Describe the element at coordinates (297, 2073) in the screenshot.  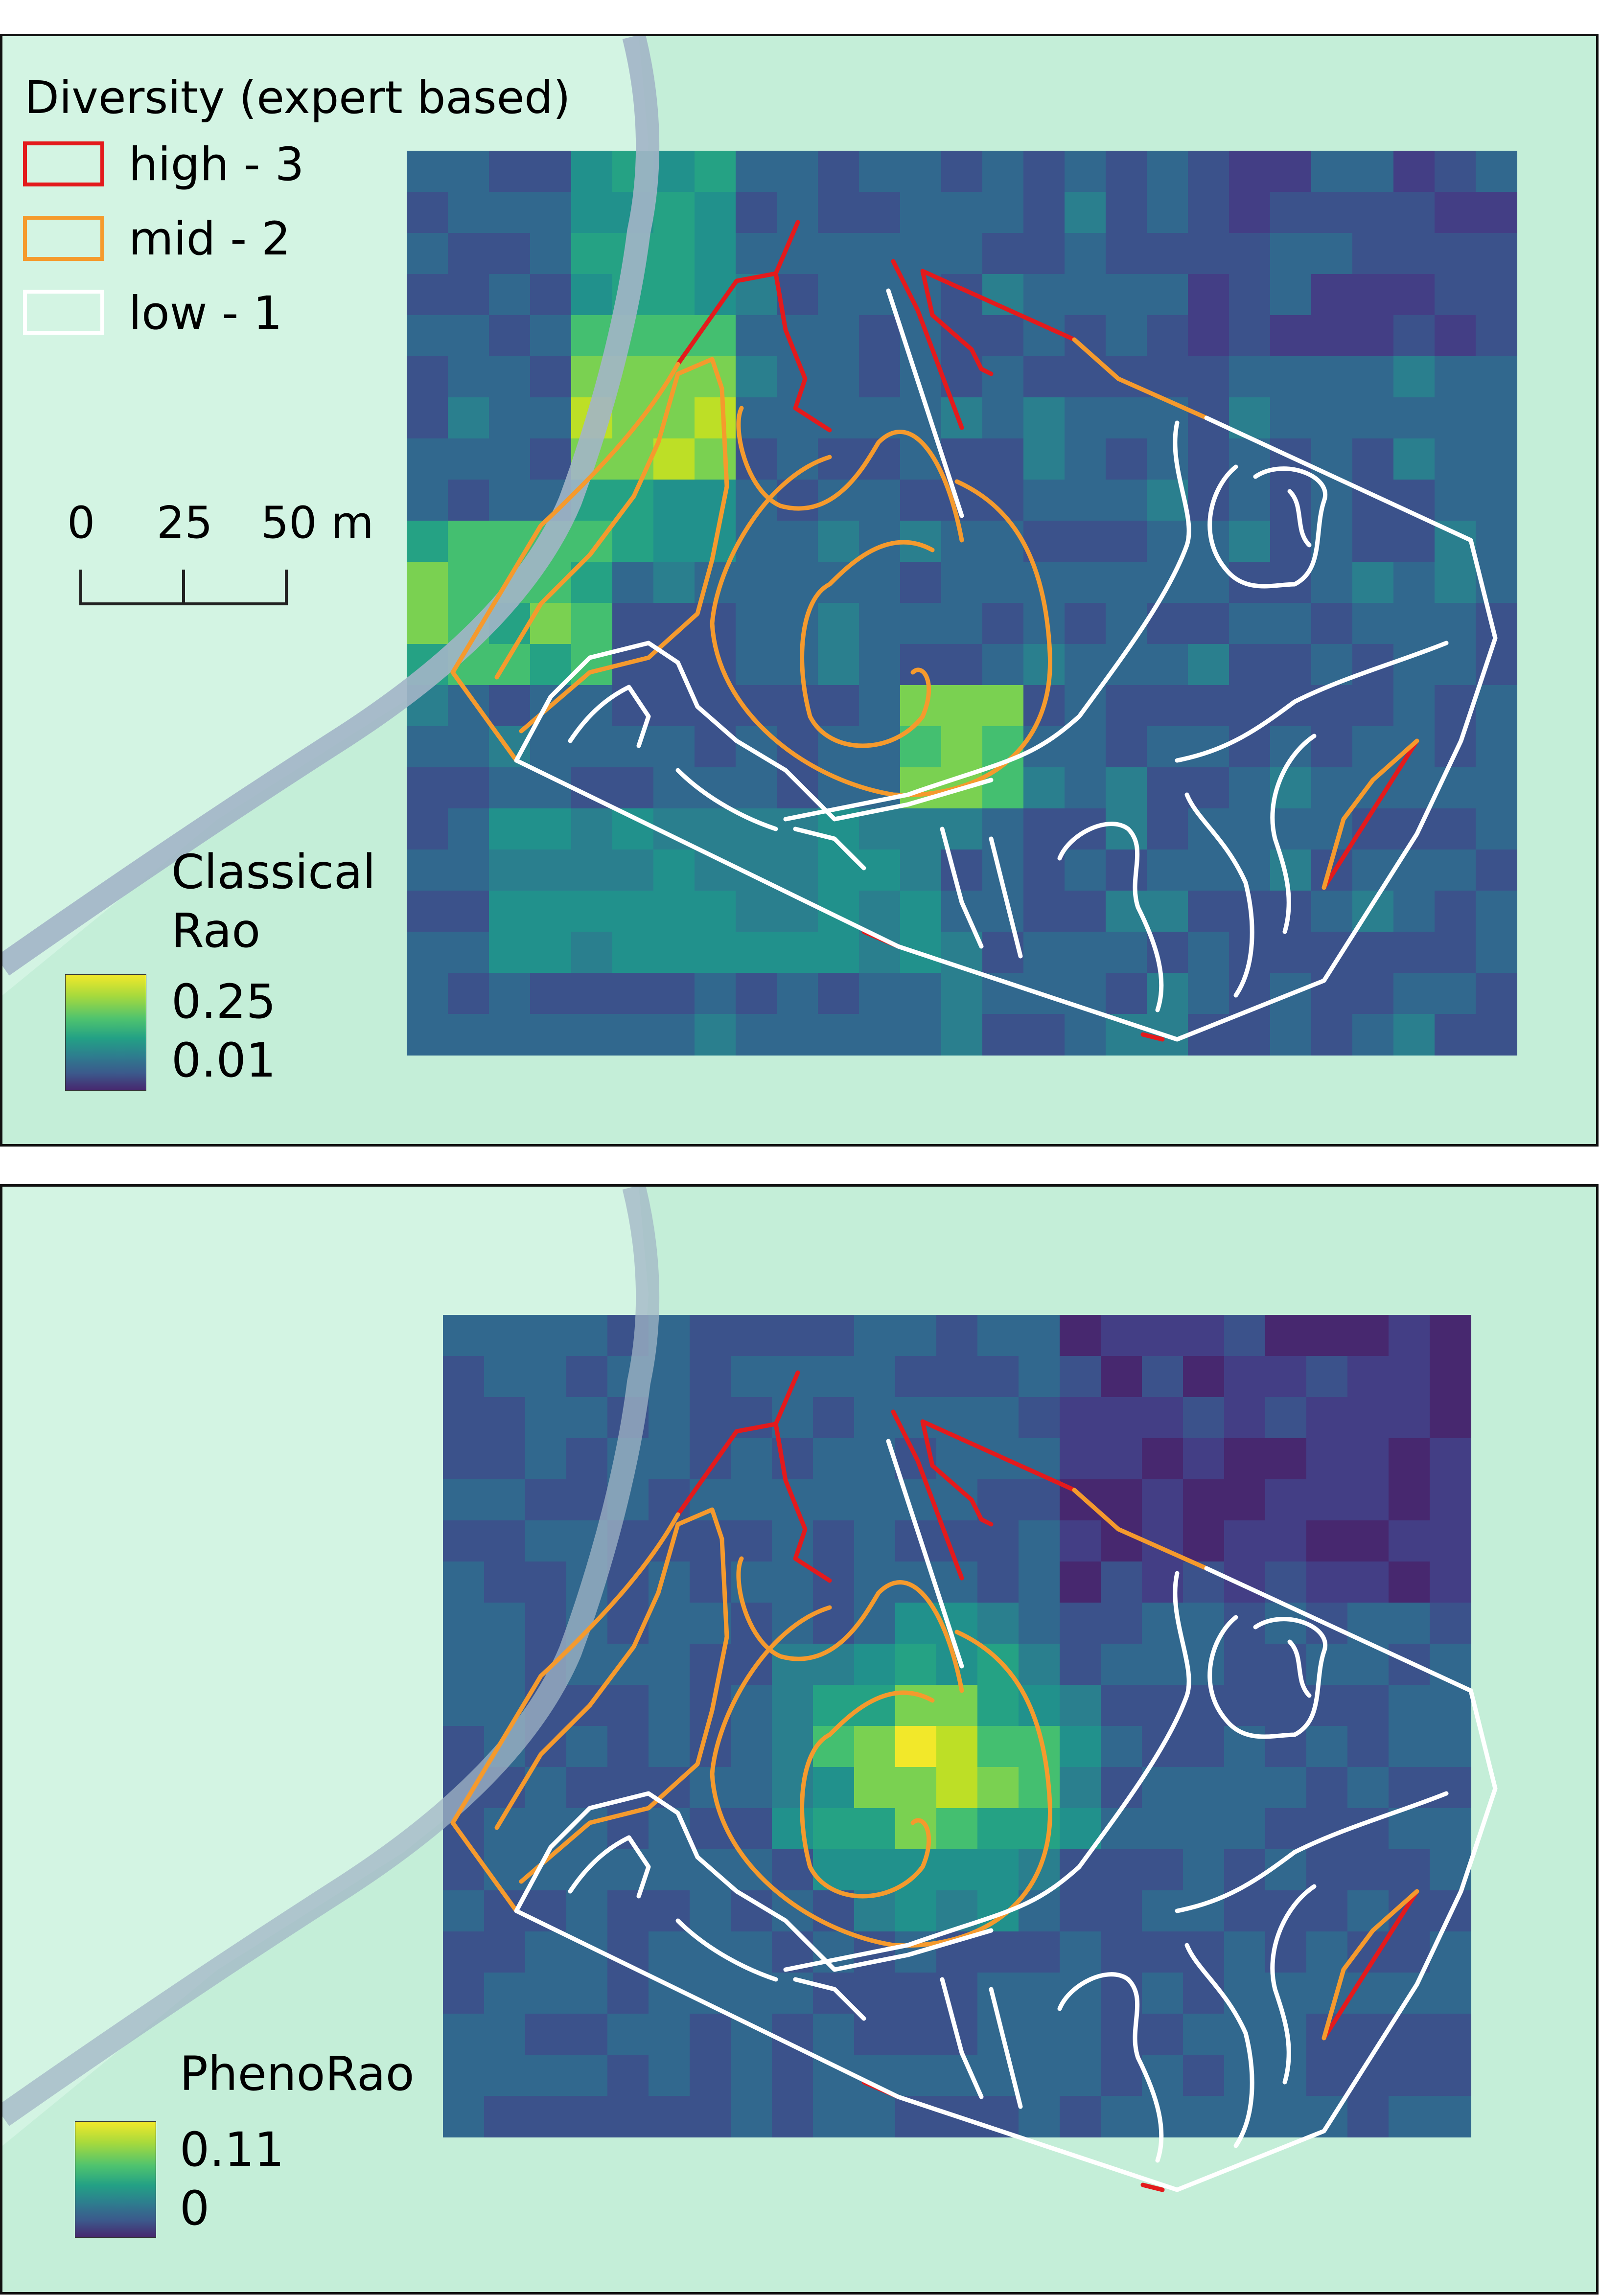
I see `ramp-title: PhenoRao` at that location.